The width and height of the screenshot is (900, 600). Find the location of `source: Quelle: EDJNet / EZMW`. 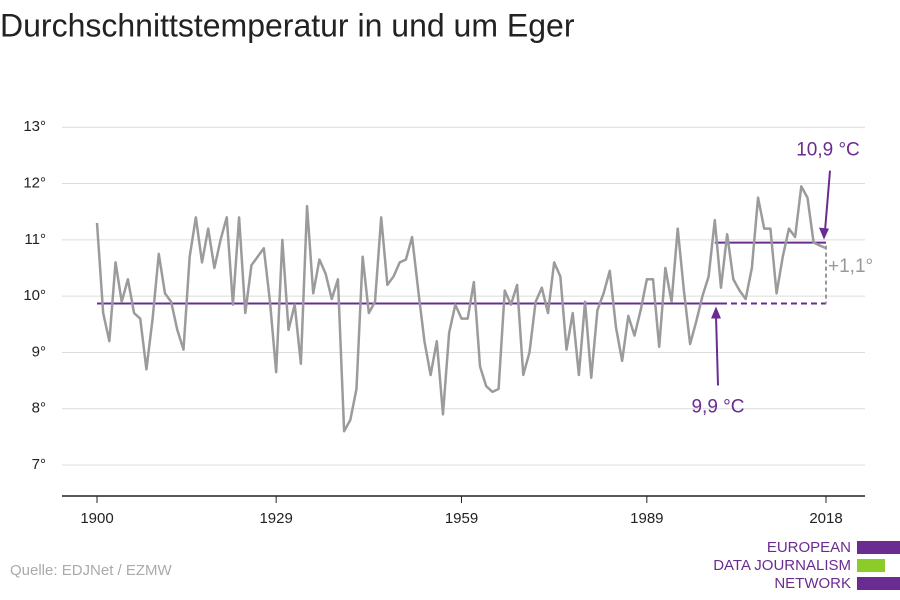

source: Quelle: EDJNet / EZMW is located at coordinates (91, 570).